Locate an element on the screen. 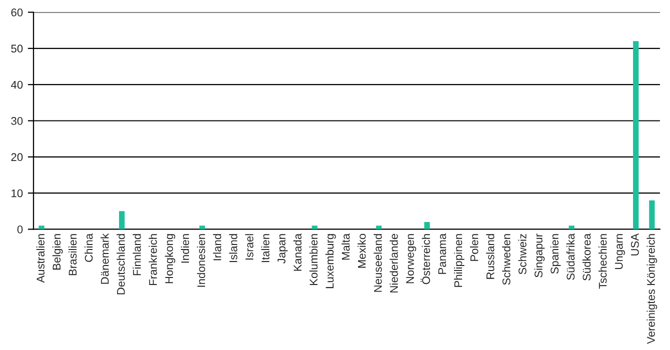  x-tick-label: Philippinen is located at coordinates (459, 260).